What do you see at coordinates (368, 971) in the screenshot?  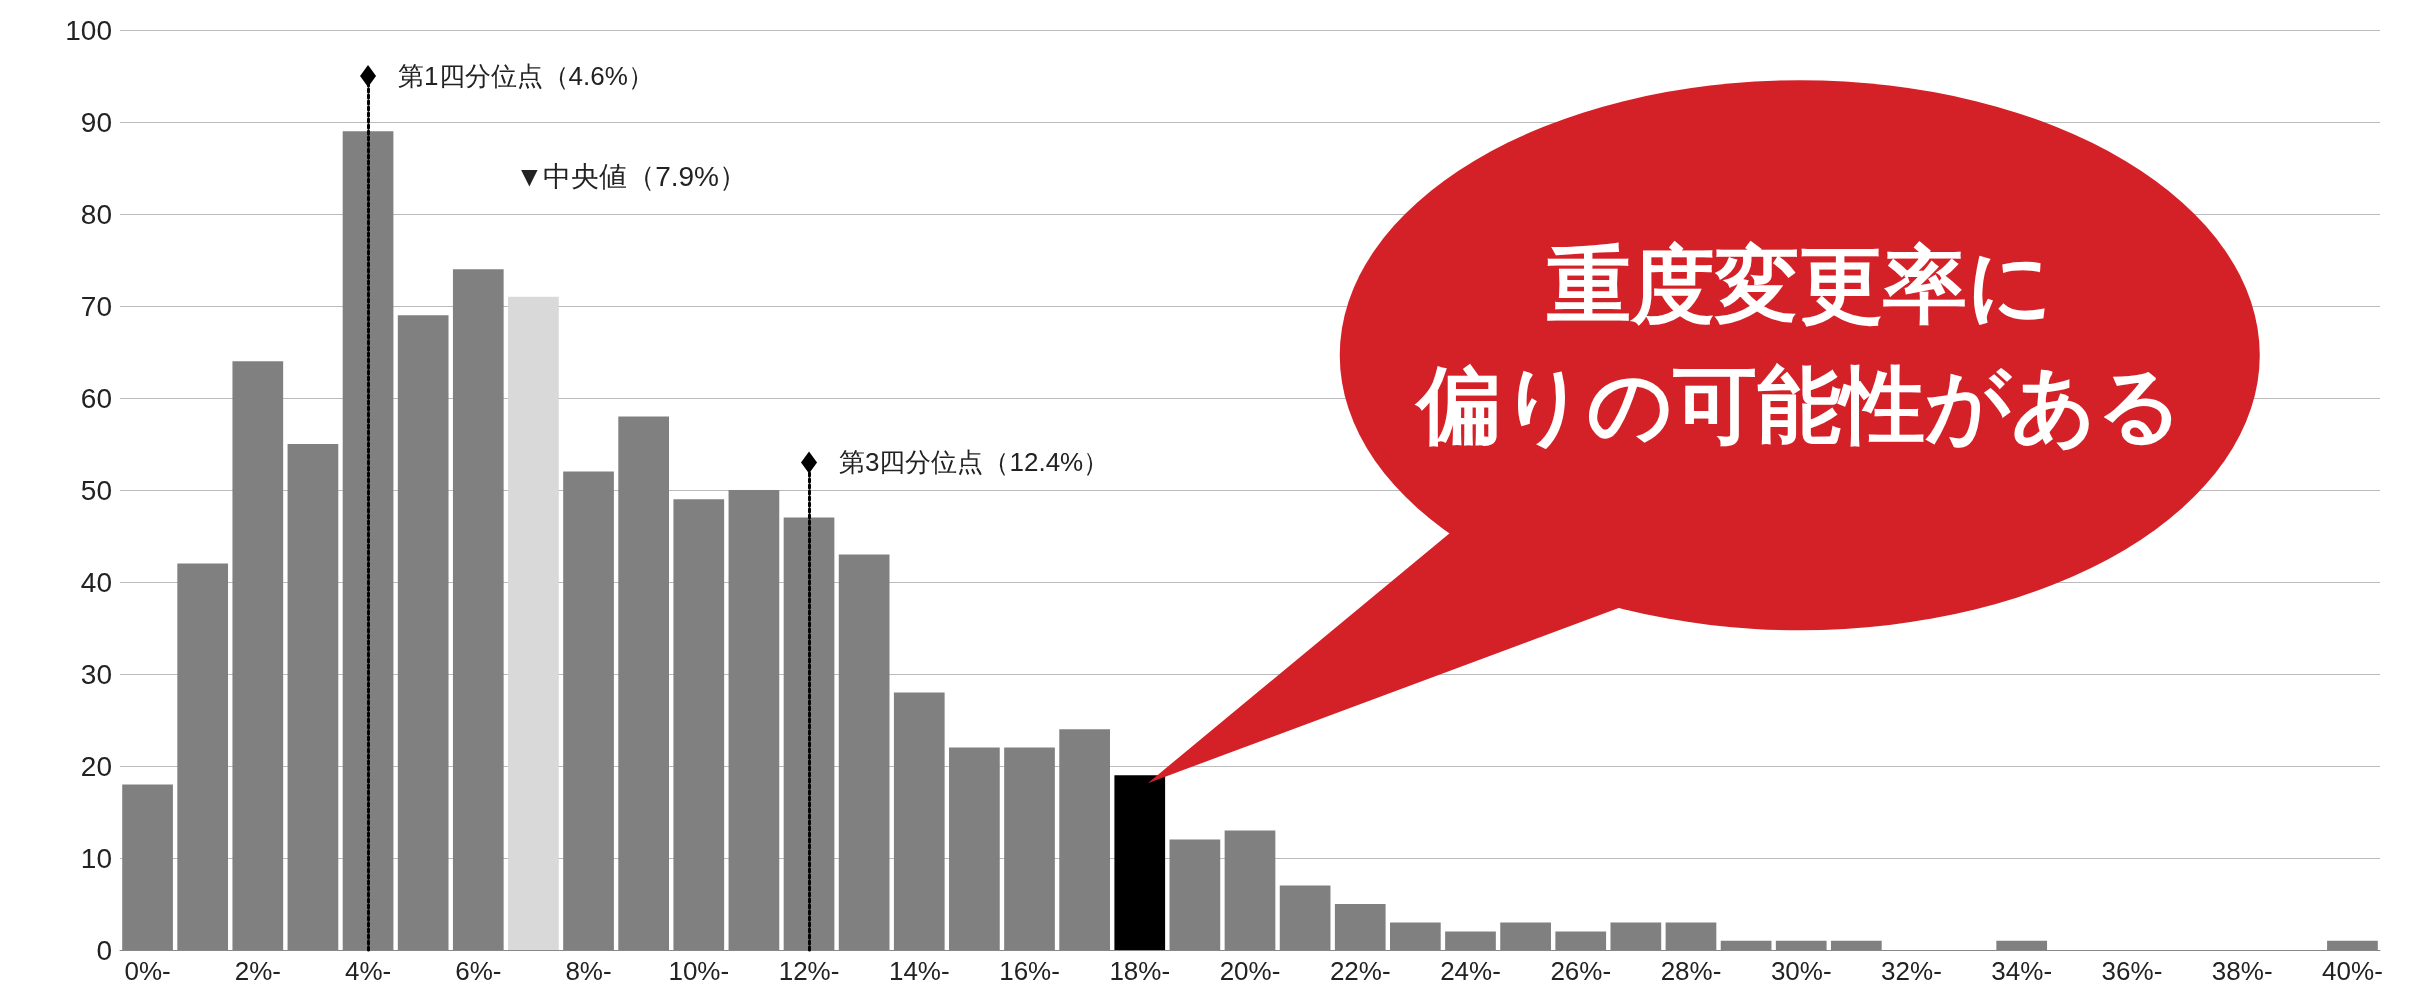 I see `x-tick-label: 4%-` at bounding box center [368, 971].